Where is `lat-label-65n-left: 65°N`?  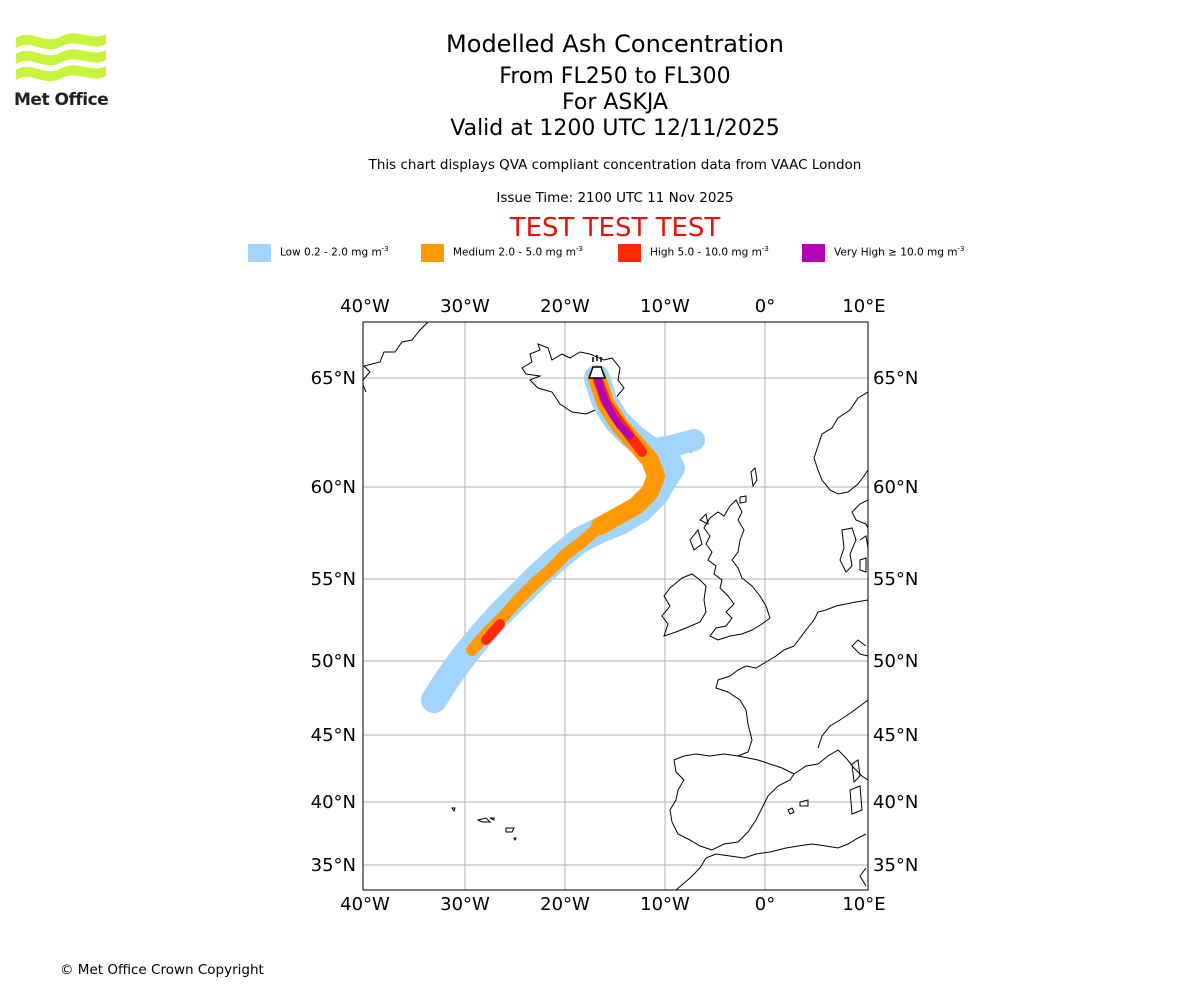 lat-label-65n-left: 65°N is located at coordinates (333, 378).